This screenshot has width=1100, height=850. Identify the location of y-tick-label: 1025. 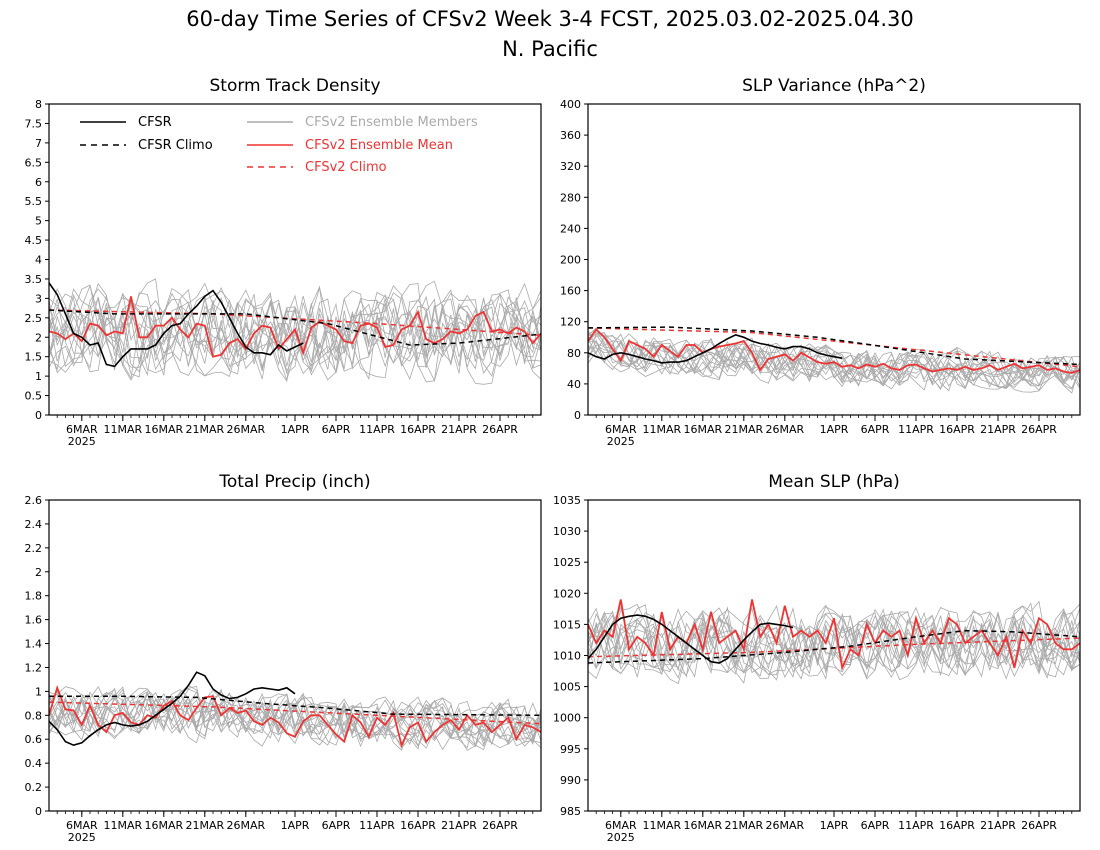
(567, 562).